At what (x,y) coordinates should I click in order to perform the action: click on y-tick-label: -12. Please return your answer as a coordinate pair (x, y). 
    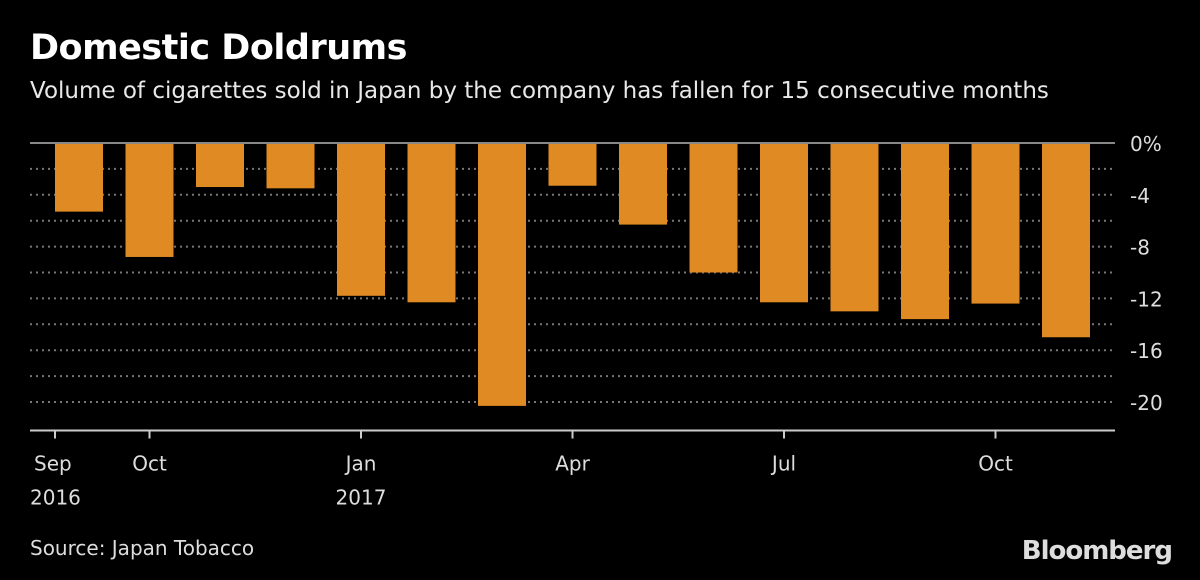
    Looking at the image, I should click on (1146, 299).